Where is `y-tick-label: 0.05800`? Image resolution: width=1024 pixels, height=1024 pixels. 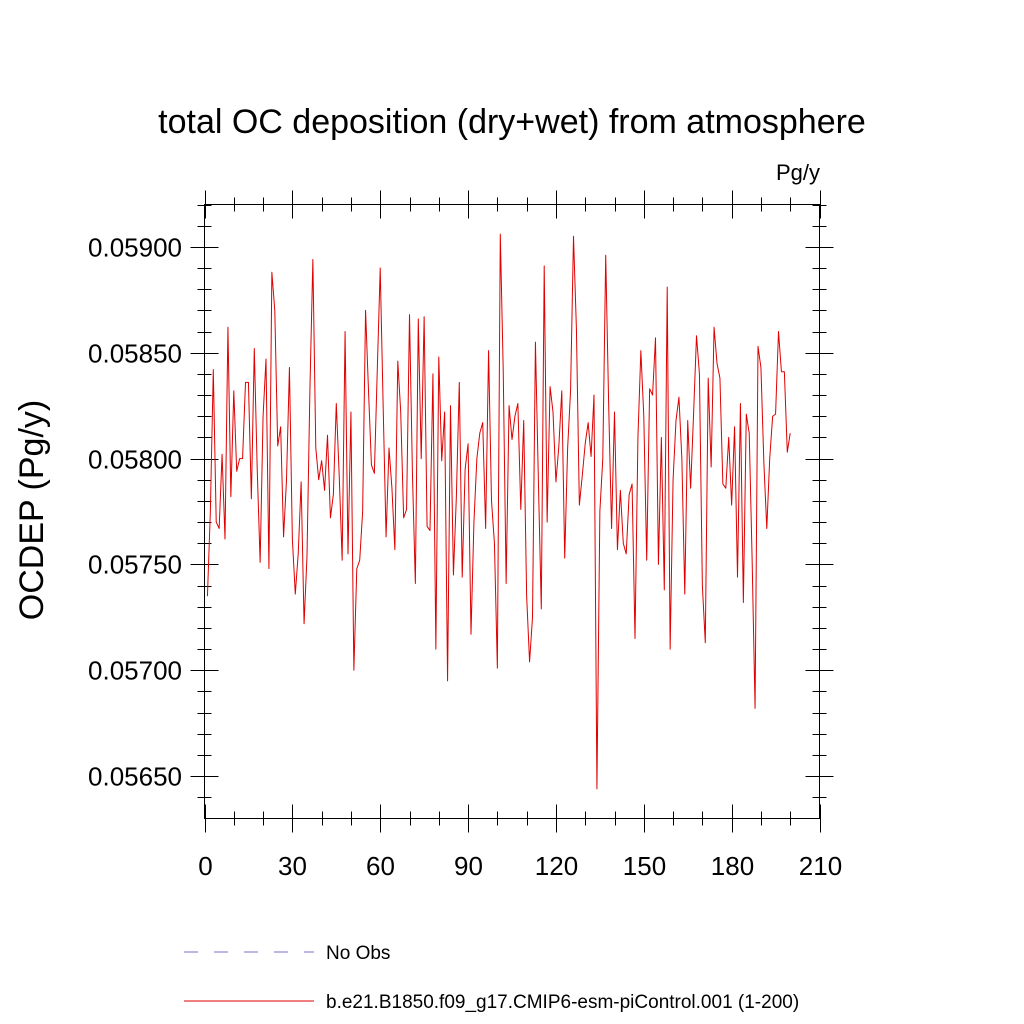
y-tick-label: 0.05800 is located at coordinates (135, 460).